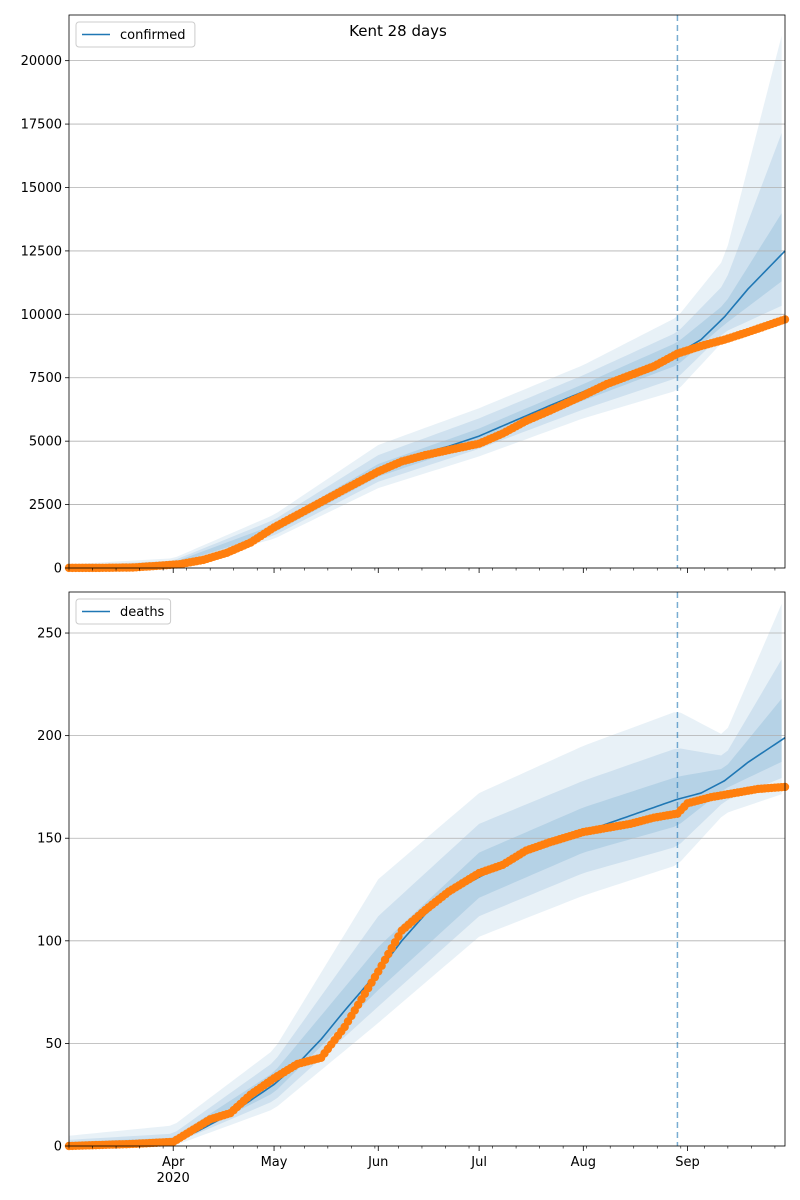  I want to click on chart-title: Kent 28 days, so click(398, 31).